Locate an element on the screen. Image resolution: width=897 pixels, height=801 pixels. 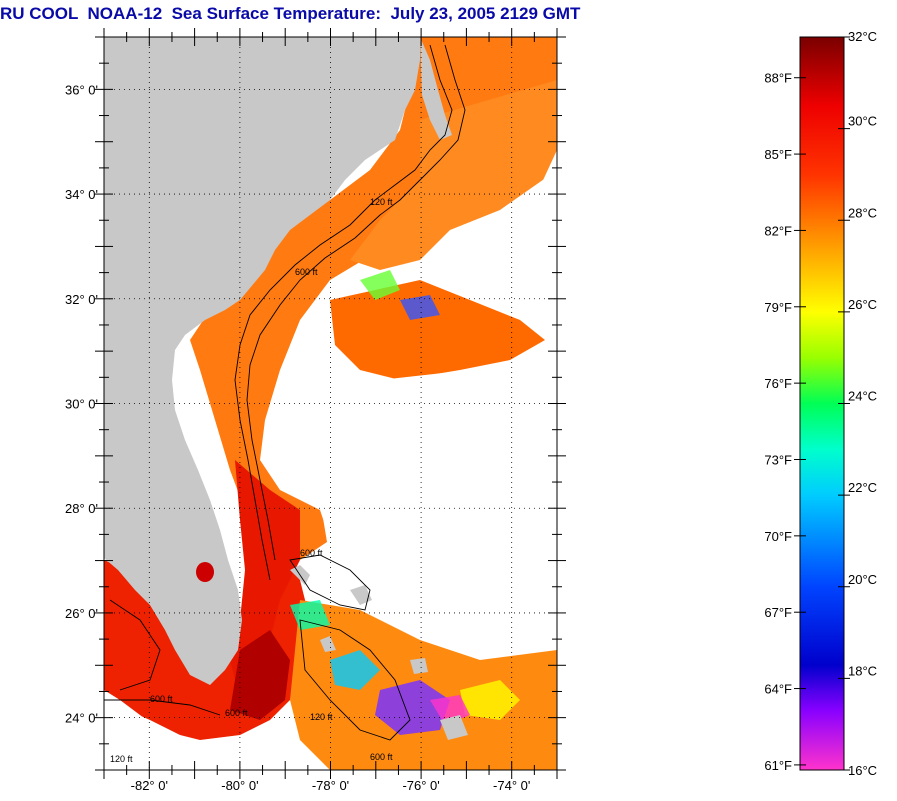
colorbar-label-c: 28°C is located at coordinates (862, 212).